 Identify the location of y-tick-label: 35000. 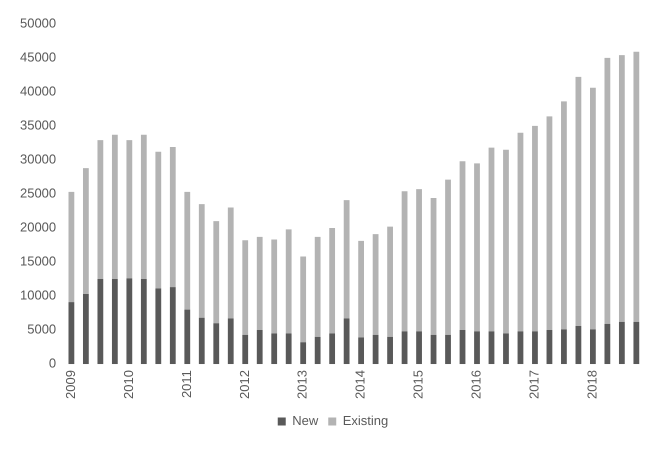
(38, 124).